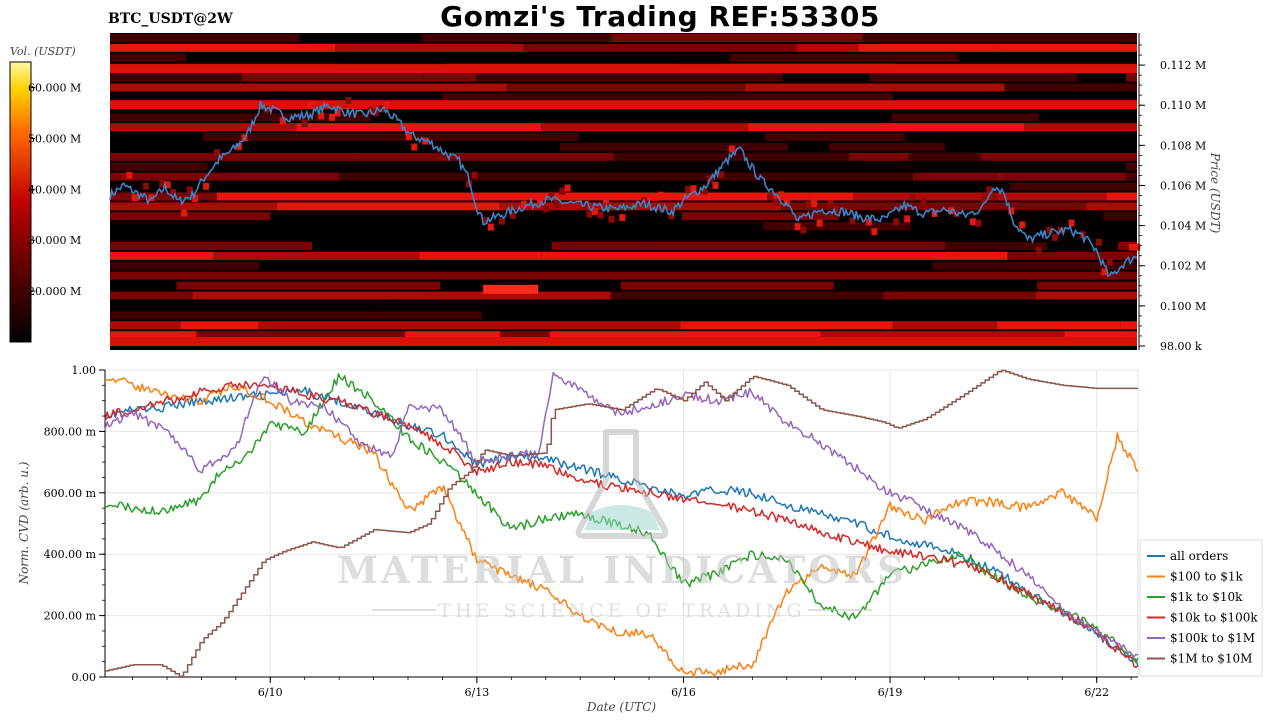  I want to click on colorbar-tick-label: 50.000 M, so click(54, 138).